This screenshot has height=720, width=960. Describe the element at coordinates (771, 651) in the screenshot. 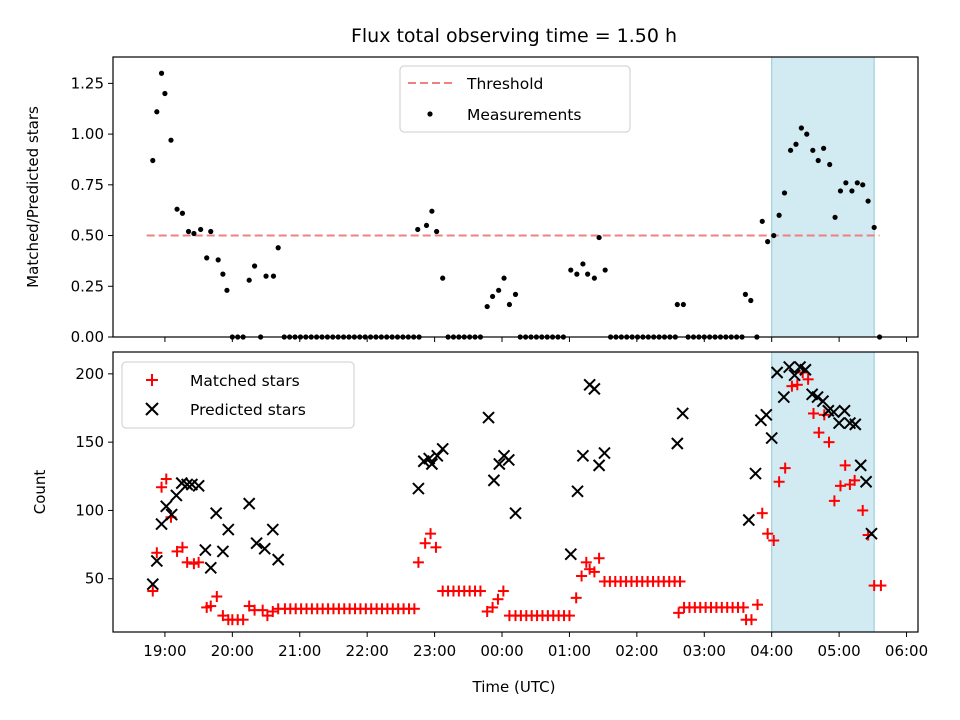

I see `x-tick-label: 04:00` at that location.